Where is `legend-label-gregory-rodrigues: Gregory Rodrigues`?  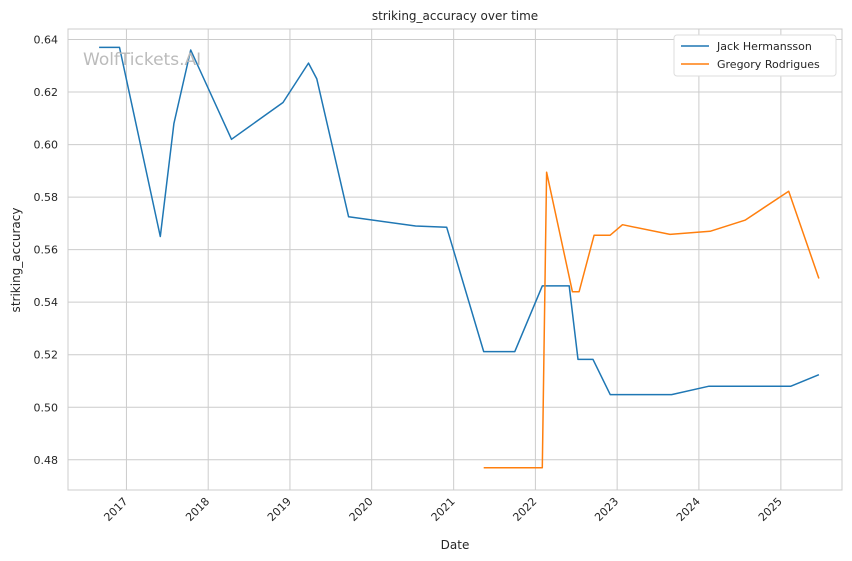 legend-label-gregory-rodrigues: Gregory Rodrigues is located at coordinates (768, 64).